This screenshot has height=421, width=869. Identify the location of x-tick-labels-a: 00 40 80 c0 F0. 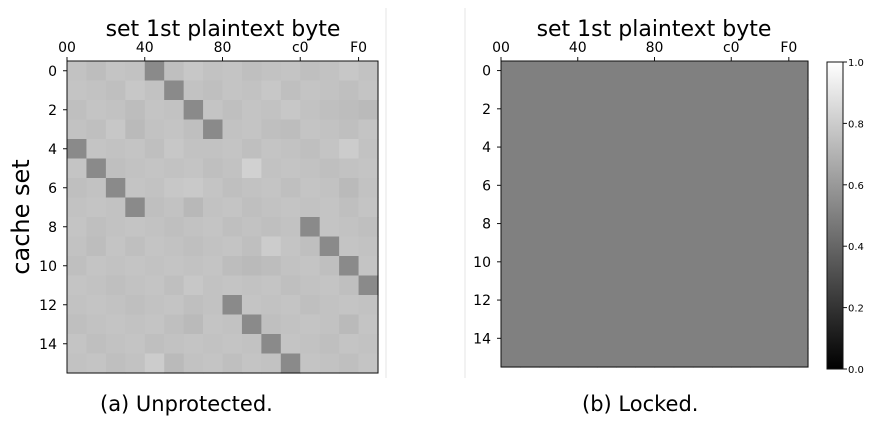
(212, 50).